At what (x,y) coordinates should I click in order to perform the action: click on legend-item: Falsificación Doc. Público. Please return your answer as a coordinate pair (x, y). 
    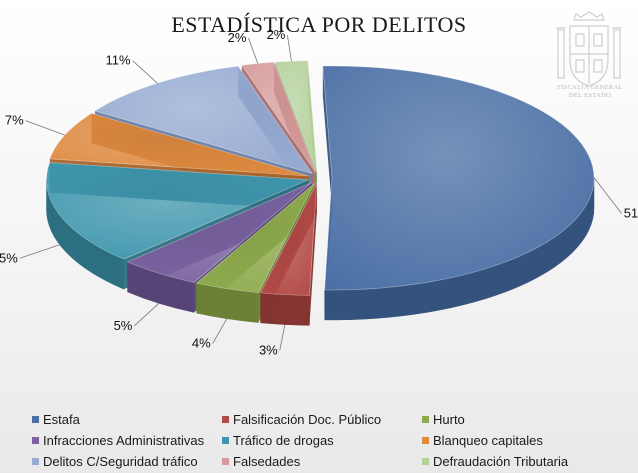
    Looking at the image, I should click on (322, 419).